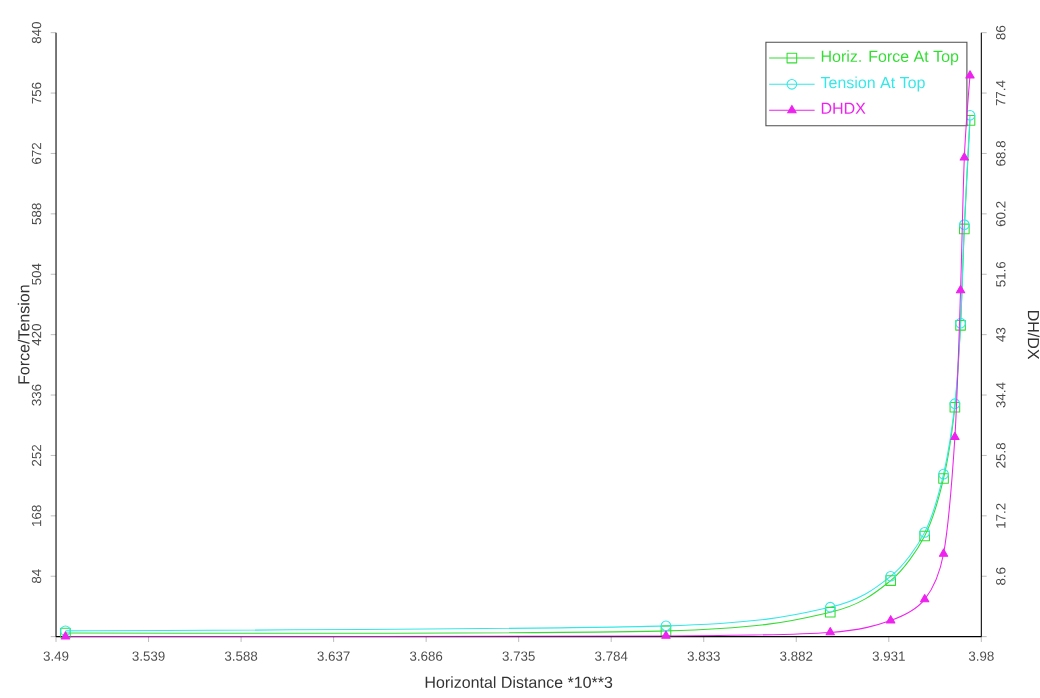 This screenshot has width=1040, height=698. What do you see at coordinates (23, 334) in the screenshot?
I see `y-axis-title: Force/Tension` at bounding box center [23, 334].